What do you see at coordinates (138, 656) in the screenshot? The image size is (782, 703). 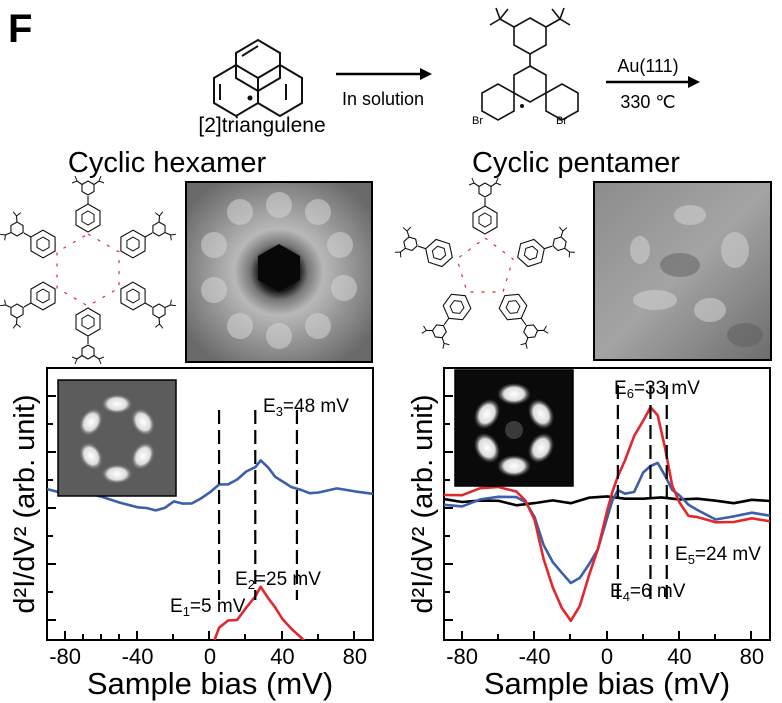 I see `hexamer-xtick-label: -40` at bounding box center [138, 656].